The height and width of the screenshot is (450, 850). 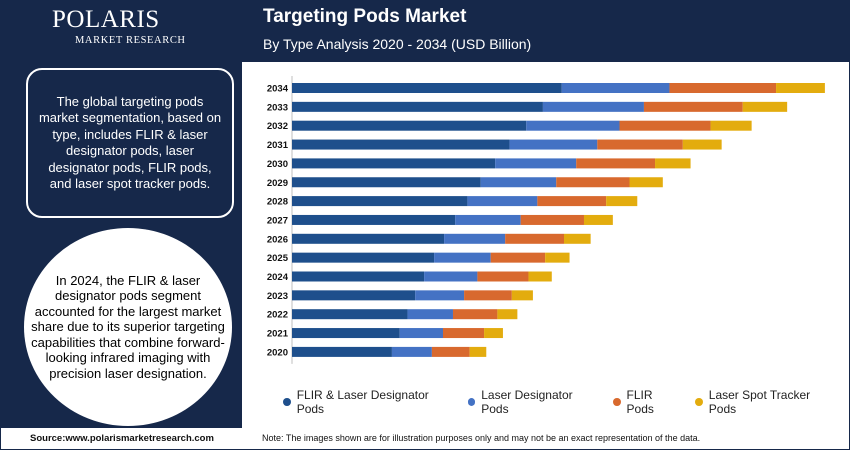 I want to click on legend-item: FLIR Pods, so click(x=646, y=402).